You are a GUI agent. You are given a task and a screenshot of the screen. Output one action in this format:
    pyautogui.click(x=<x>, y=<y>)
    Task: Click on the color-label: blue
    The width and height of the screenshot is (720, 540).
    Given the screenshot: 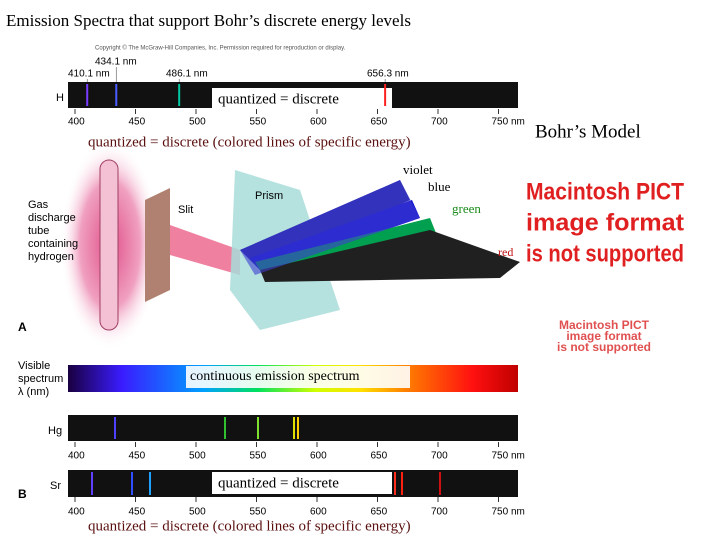 What is the action you would take?
    pyautogui.click(x=439, y=186)
    